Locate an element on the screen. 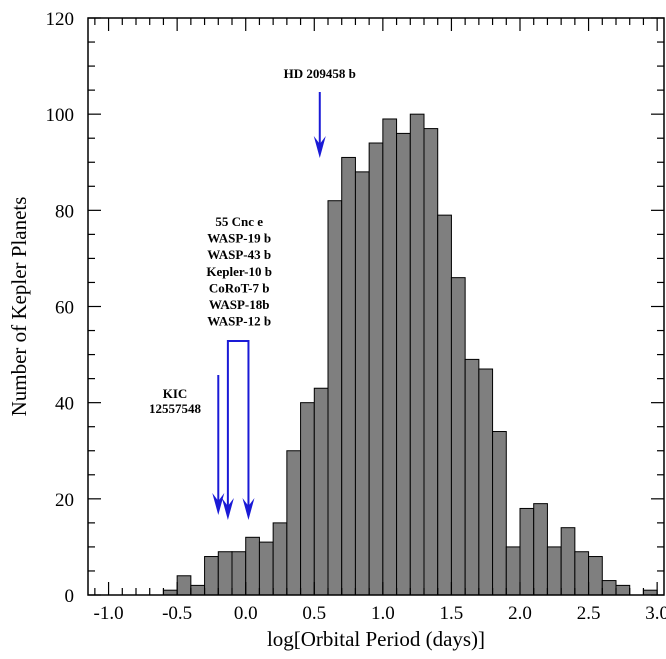 The image size is (666, 659). annotation-label: WASP-12 b is located at coordinates (239, 321).